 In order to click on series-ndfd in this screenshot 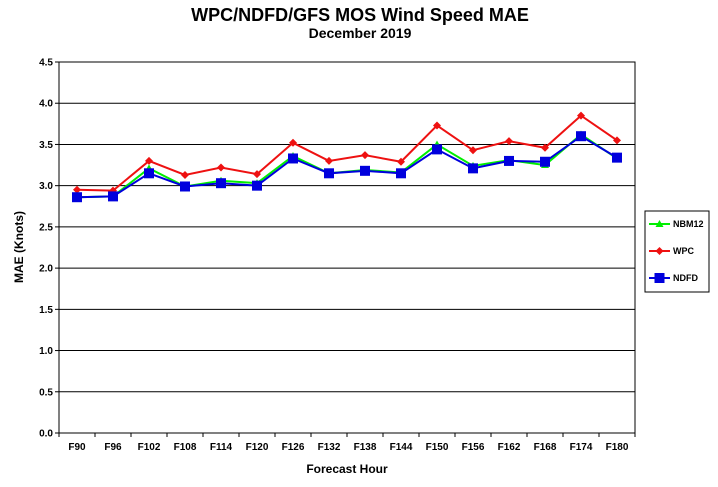, I will do `click(347, 167)`.